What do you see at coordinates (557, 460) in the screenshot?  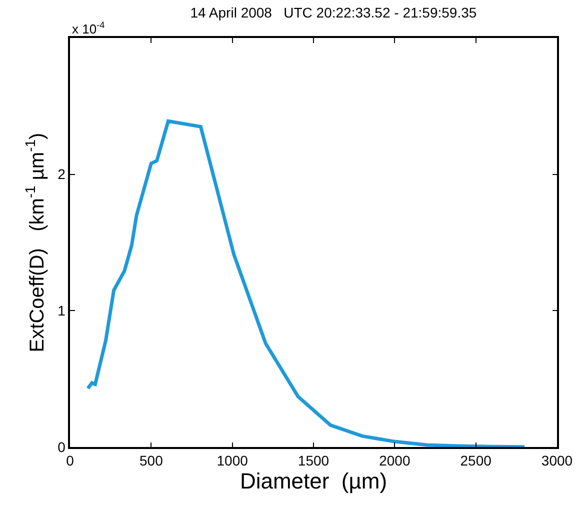 I see `x-tick-label: 3000` at bounding box center [557, 460].